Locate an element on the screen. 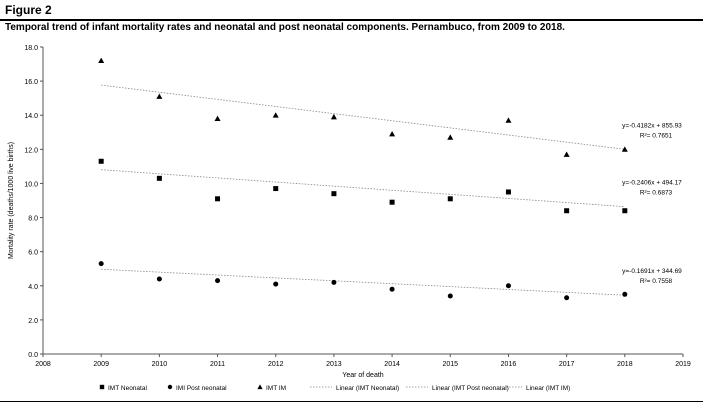  x-tick-label: 2013 is located at coordinates (334, 364).